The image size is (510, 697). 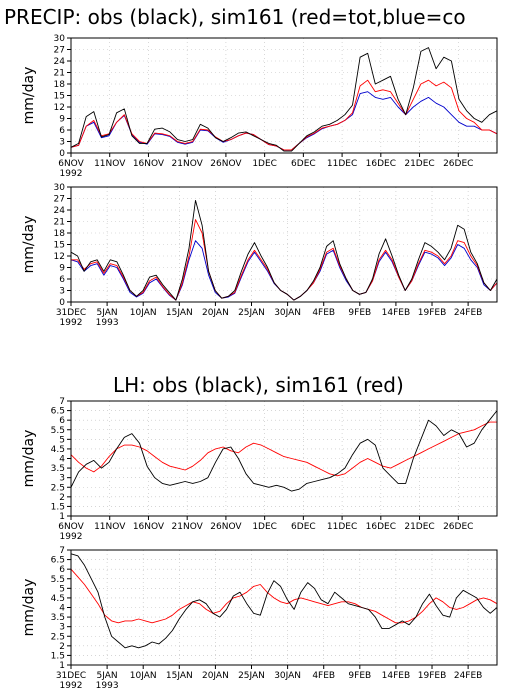 What do you see at coordinates (226, 164) in the screenshot?
I see `x-tick-label: 26NOV` at bounding box center [226, 164].